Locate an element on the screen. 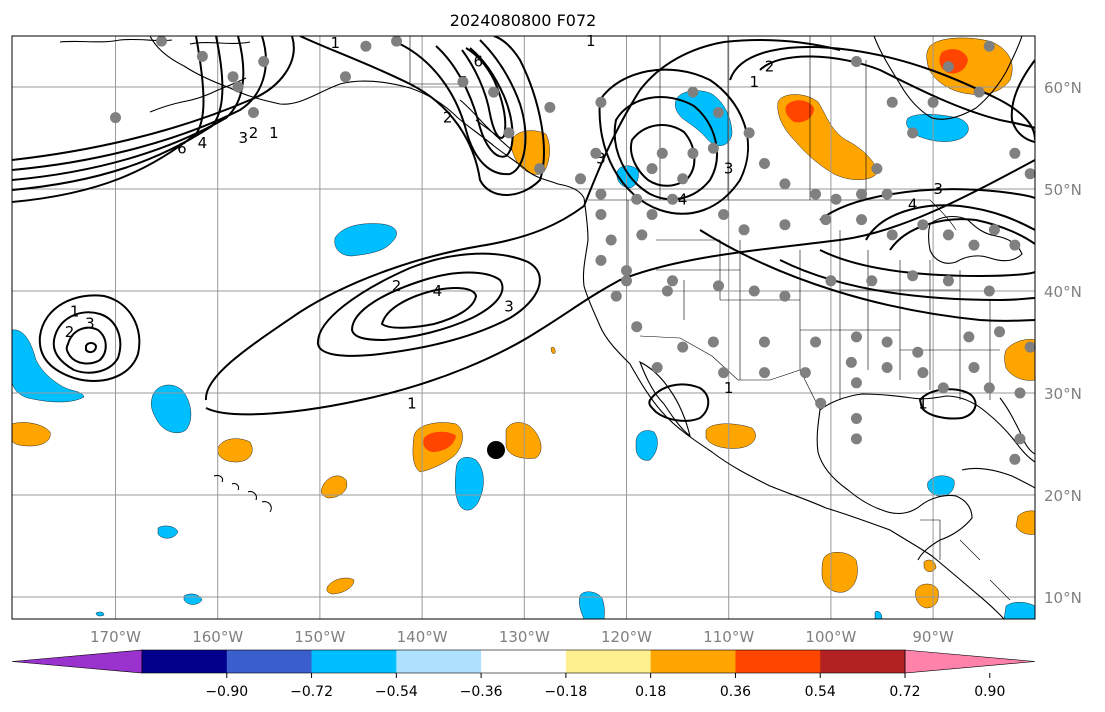  colorbar-outline is located at coordinates (523, 661).